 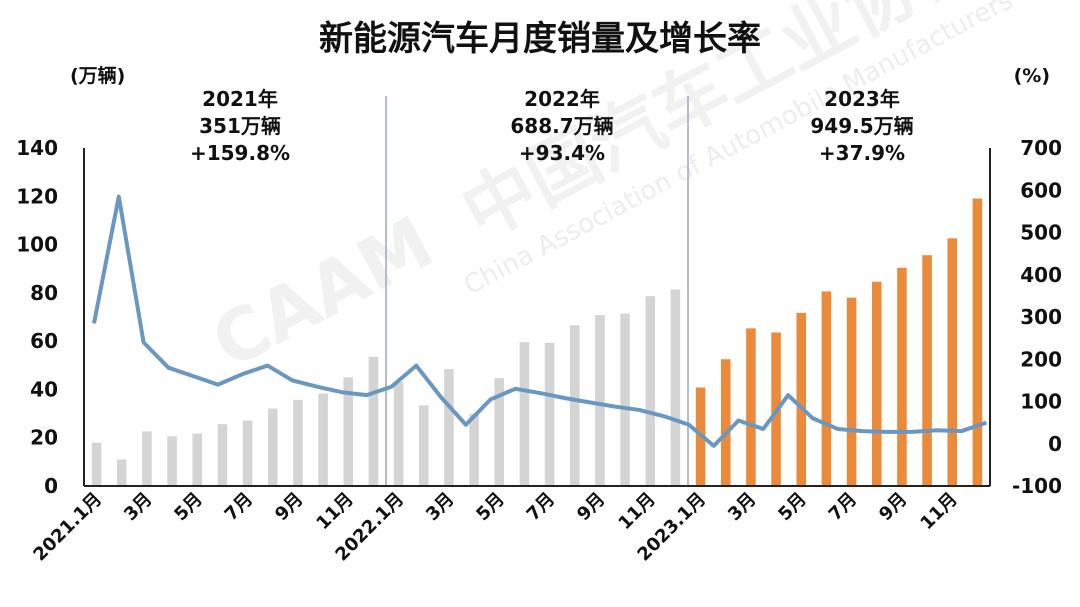 I want to click on right-axis-tick-label: 200, so click(x=1041, y=359).